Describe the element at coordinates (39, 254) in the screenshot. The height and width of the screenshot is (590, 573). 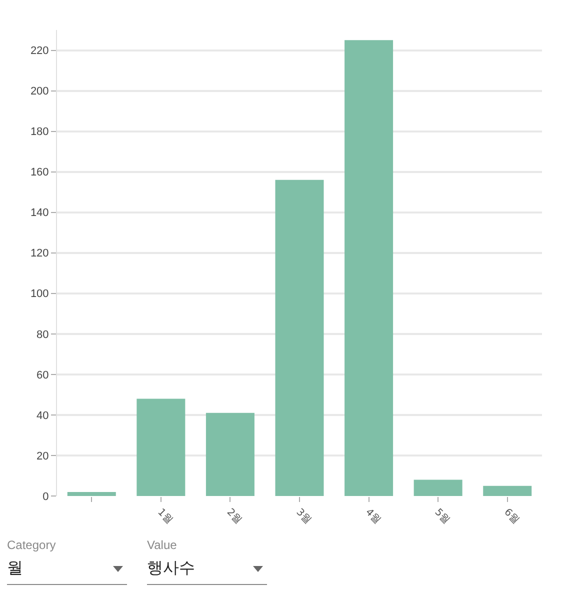
I see `y-tick-label: 120` at that location.